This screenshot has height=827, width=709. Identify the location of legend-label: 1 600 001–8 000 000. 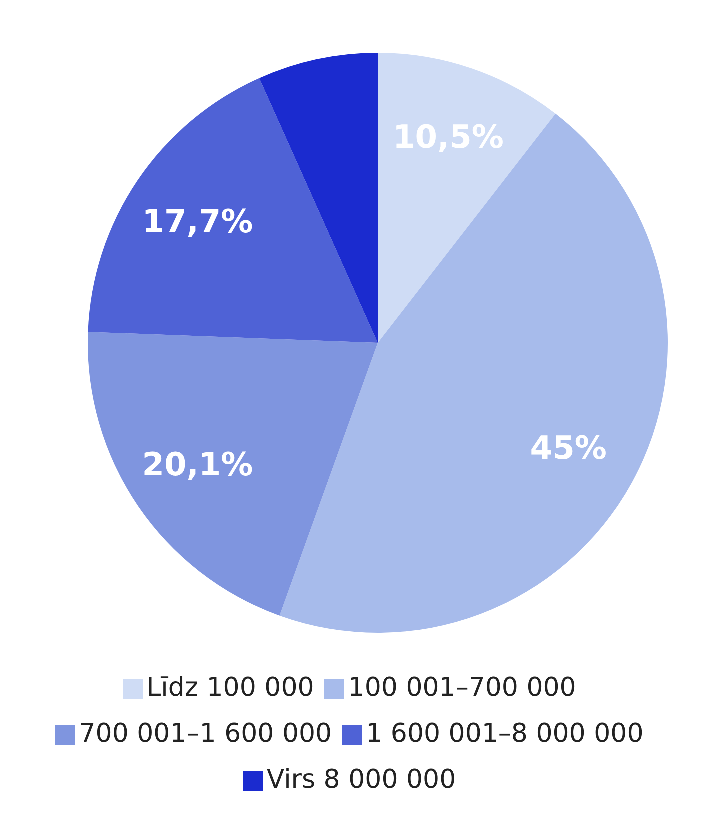
(505, 734).